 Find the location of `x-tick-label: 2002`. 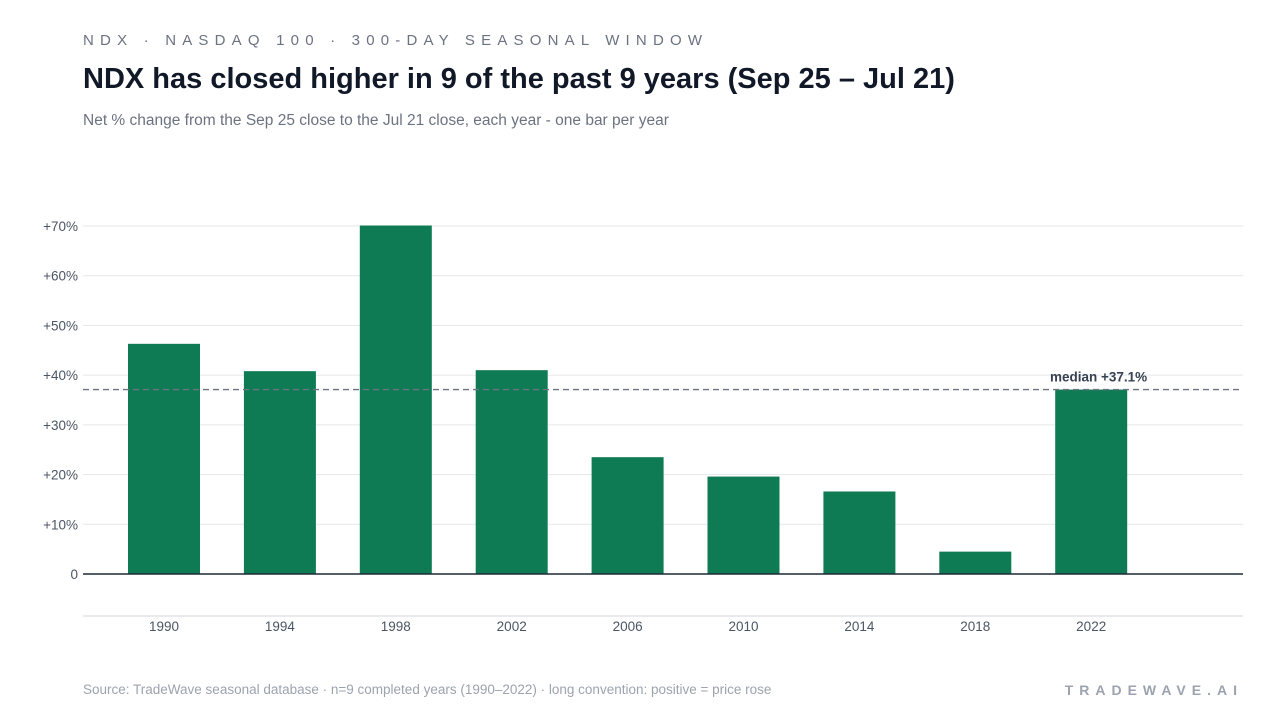

x-tick-label: 2002 is located at coordinates (512, 626).